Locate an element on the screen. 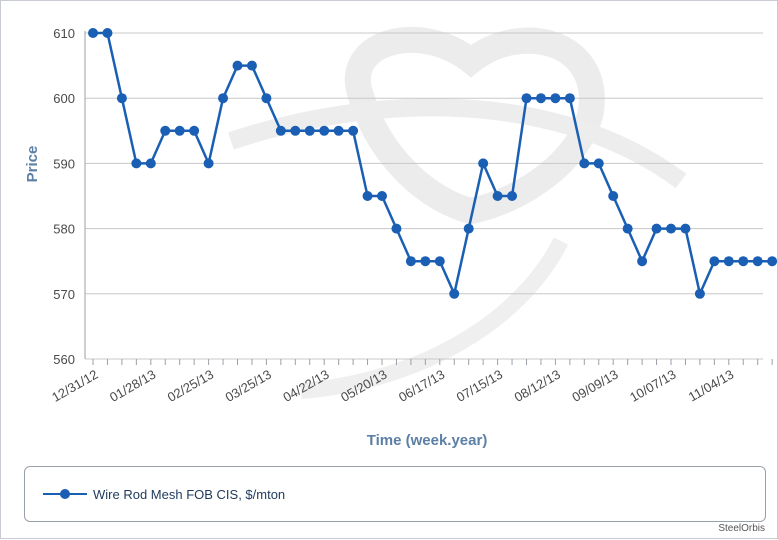  y-axis-title: Price is located at coordinates (32, 164).